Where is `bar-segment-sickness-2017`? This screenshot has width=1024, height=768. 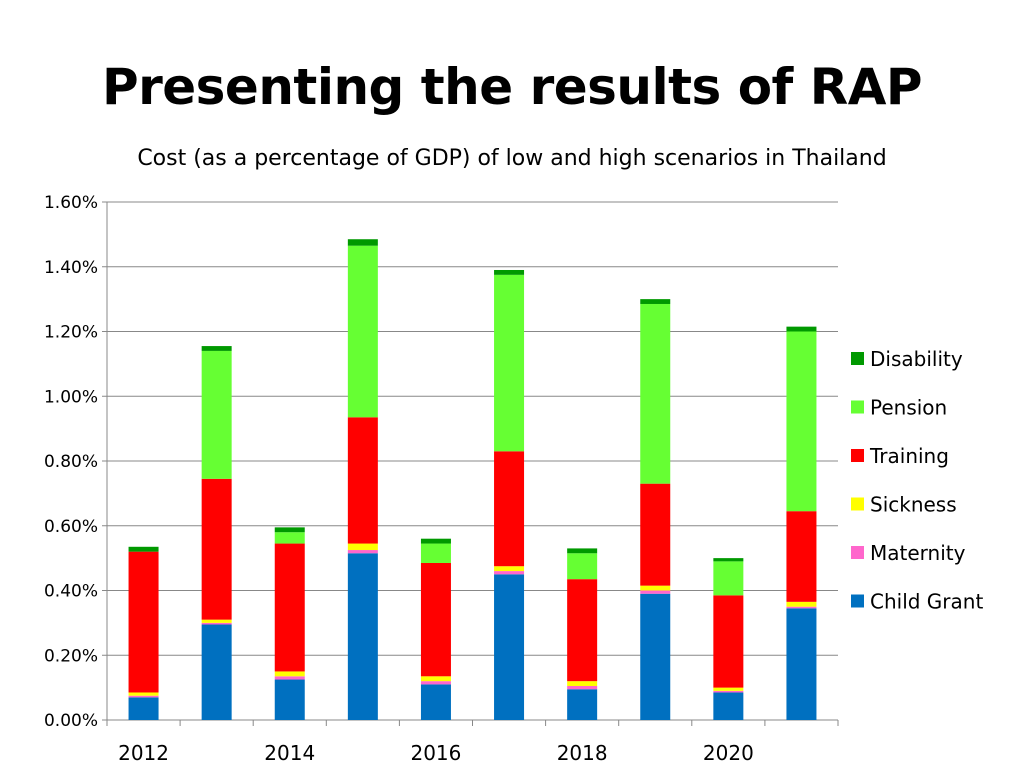 bar-segment-sickness-2017 is located at coordinates (509, 569).